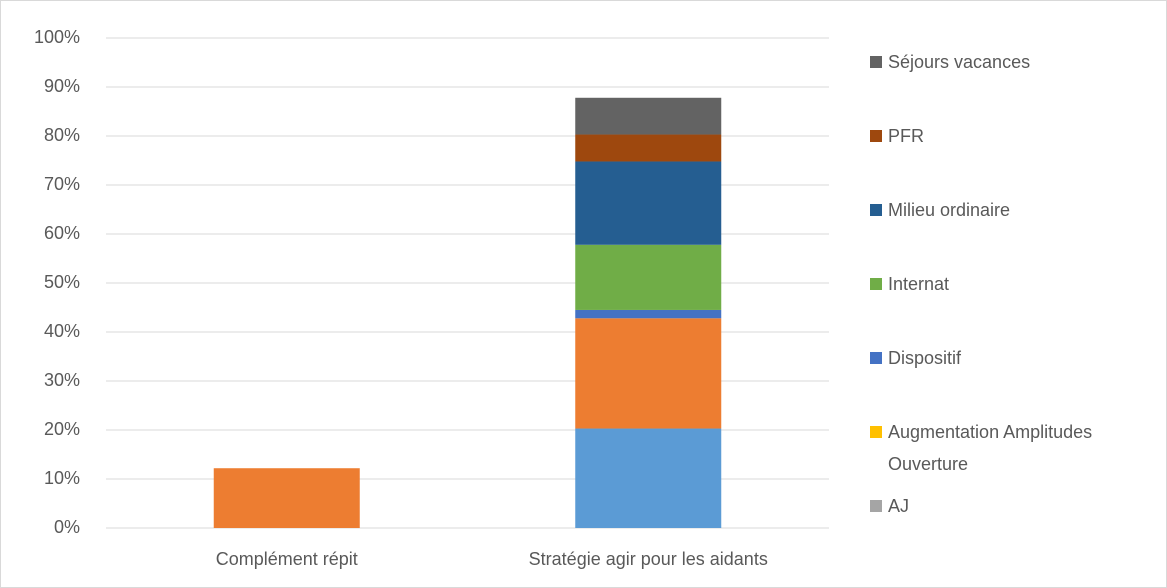 The height and width of the screenshot is (588, 1167). Describe the element at coordinates (1015, 136) in the screenshot. I see `legend-item: PFR` at that location.